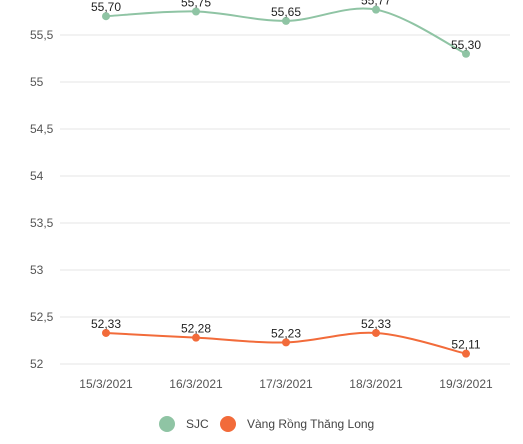 Image resolution: width=523 pixels, height=444 pixels. I want to click on data-label: 55,30, so click(466, 45).